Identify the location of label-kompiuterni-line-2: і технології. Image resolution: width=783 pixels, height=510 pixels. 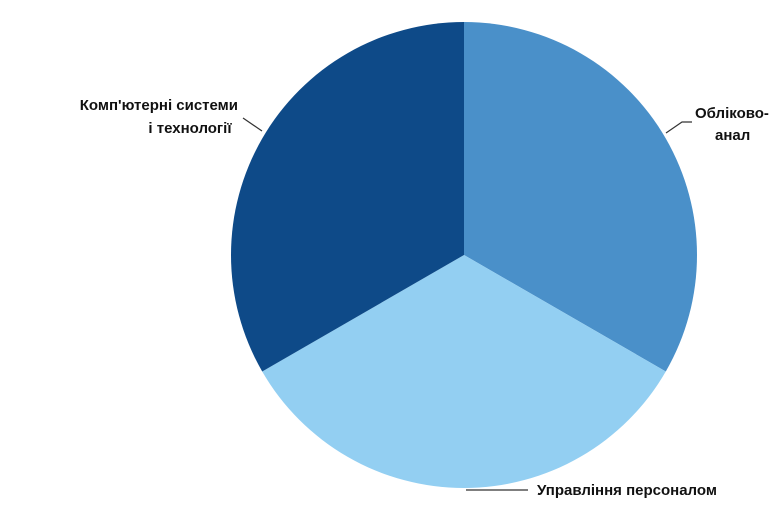
(190, 128).